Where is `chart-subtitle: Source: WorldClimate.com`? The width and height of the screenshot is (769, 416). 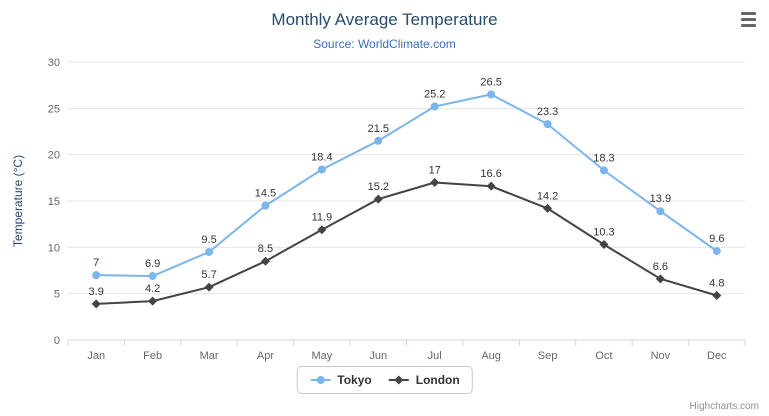 chart-subtitle: Source: WorldClimate.com is located at coordinates (384, 44).